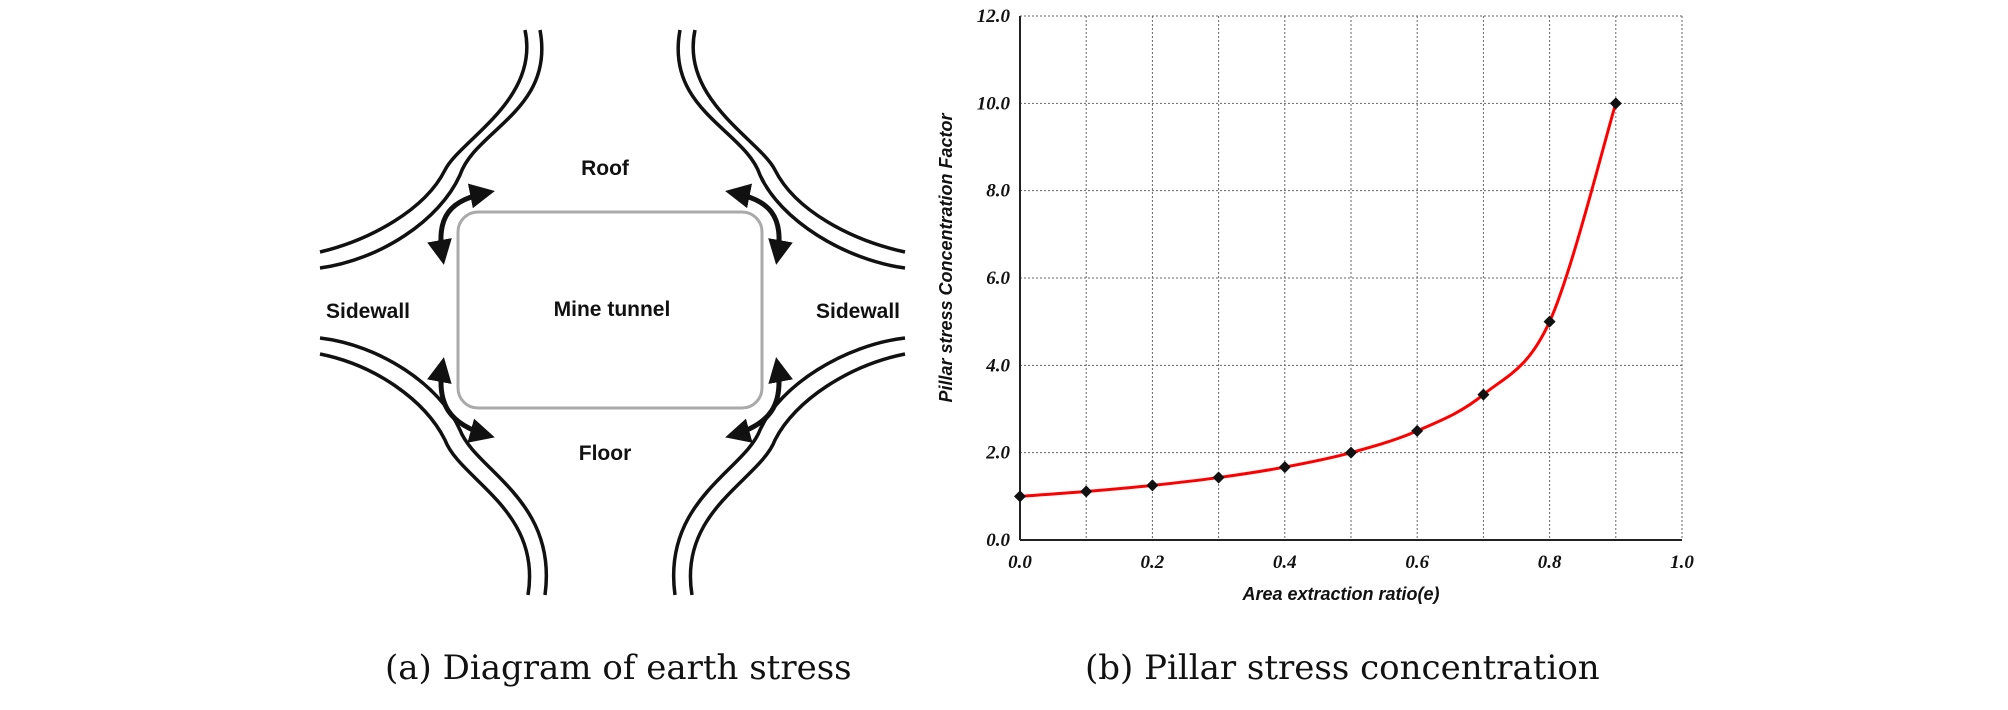  Describe the element at coordinates (791, 149) in the screenshot. I see `stress-flow-lines-top-right` at that location.